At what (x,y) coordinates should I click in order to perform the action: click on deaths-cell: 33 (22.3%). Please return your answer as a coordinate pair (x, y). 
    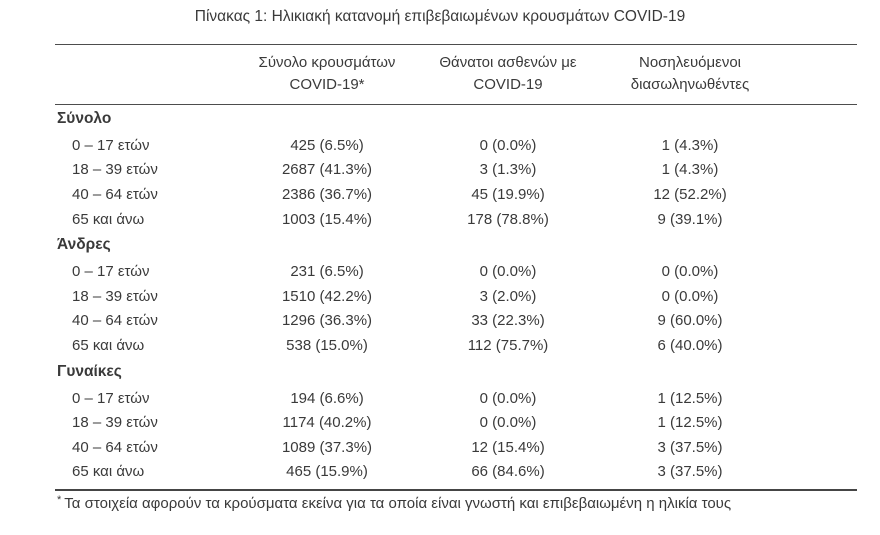
    Looking at the image, I should click on (508, 321).